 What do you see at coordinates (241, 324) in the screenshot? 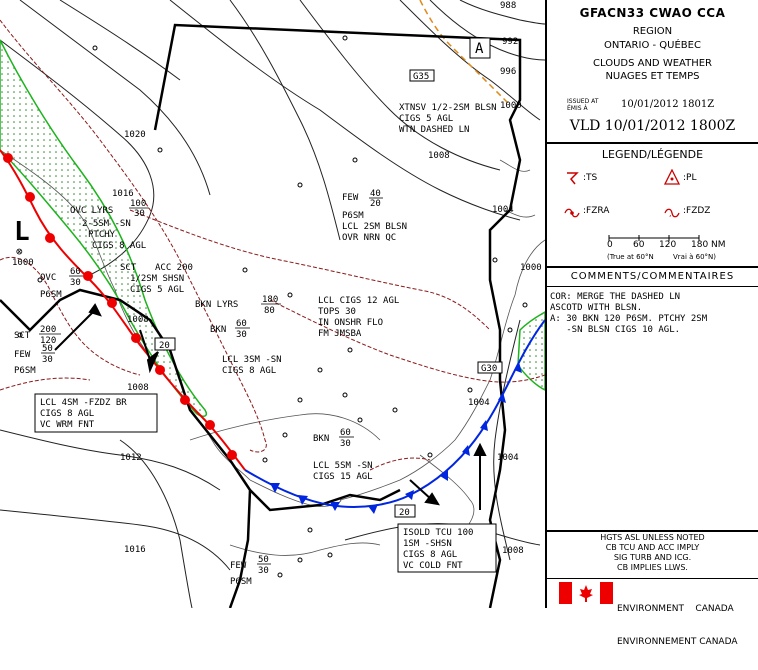
I see `bkn60-top: 60` at bounding box center [241, 324].